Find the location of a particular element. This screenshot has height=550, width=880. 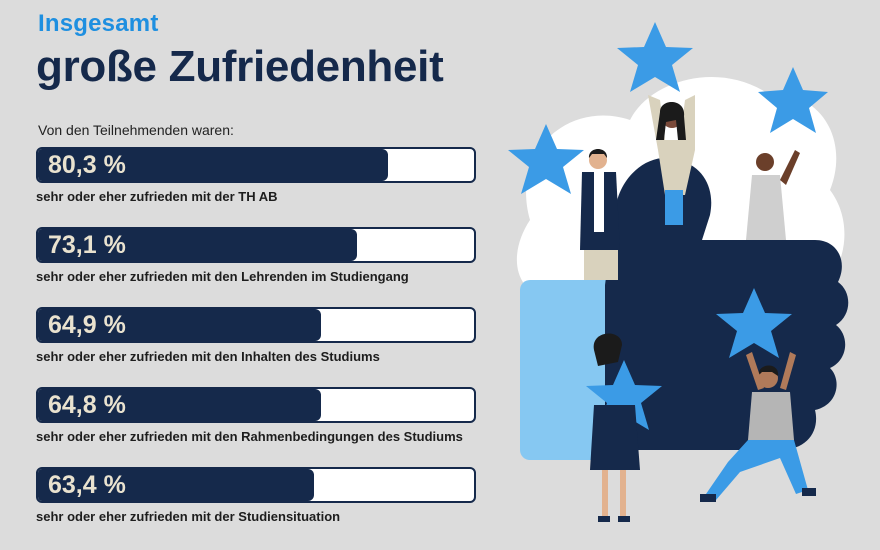

bar-value-label: 80,3 % is located at coordinates (87, 165).